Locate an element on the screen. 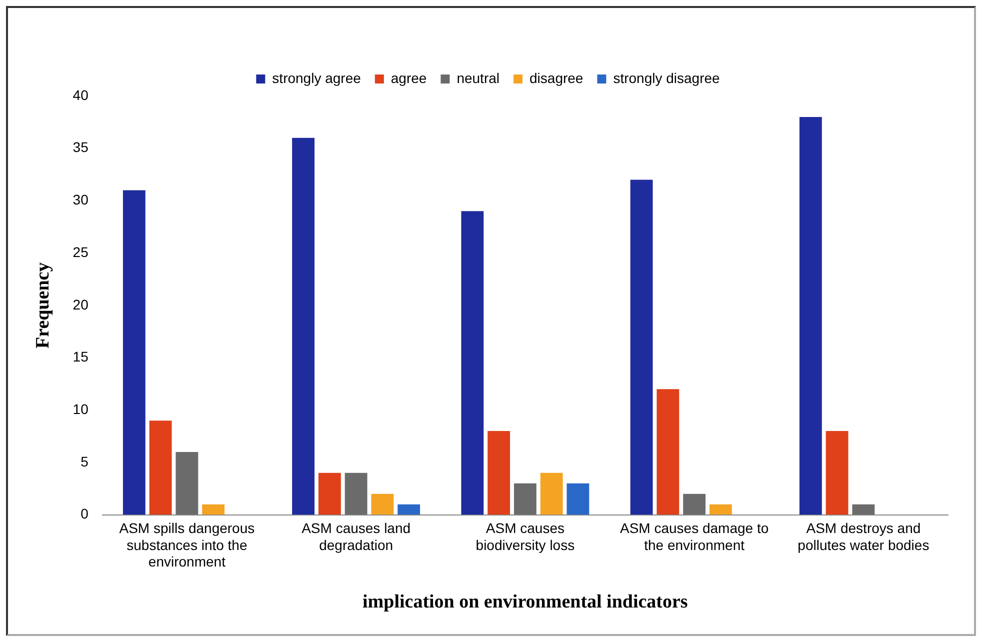 The height and width of the screenshot is (640, 982). y-tick-label: 30 is located at coordinates (80, 200).